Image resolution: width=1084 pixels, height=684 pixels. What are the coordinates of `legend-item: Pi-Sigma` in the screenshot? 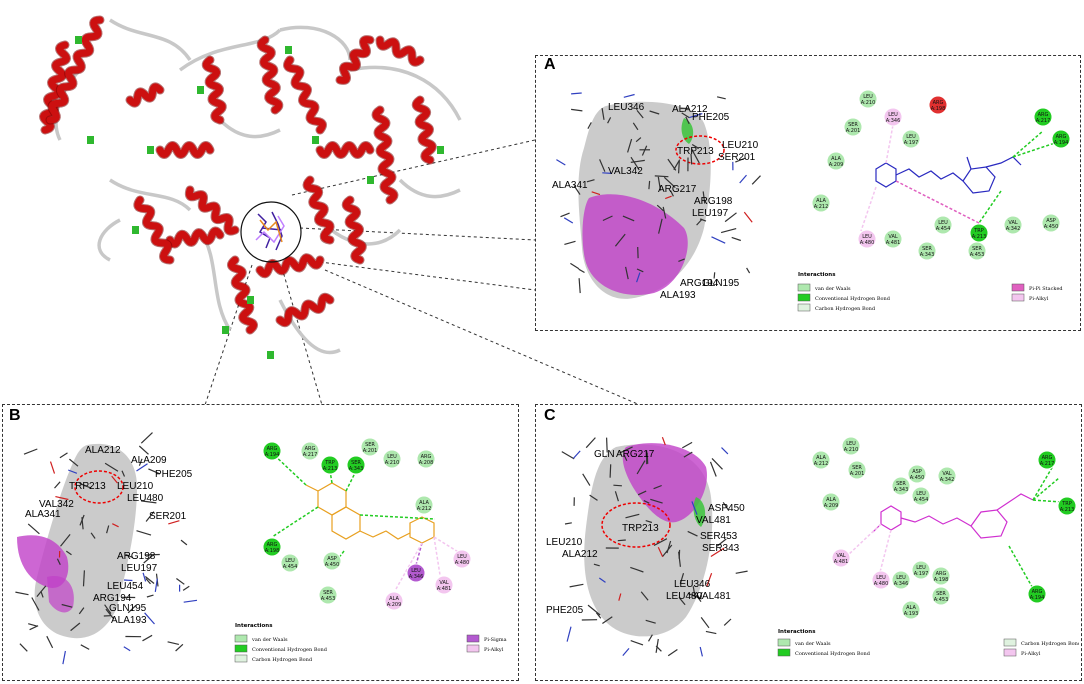 It's located at (487, 639).